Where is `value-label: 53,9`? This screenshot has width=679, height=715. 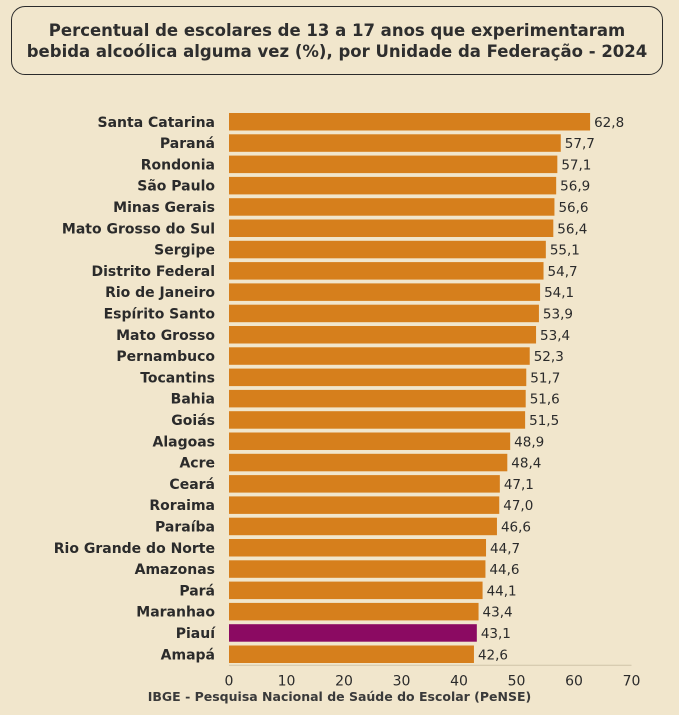 value-label: 53,9 is located at coordinates (558, 314).